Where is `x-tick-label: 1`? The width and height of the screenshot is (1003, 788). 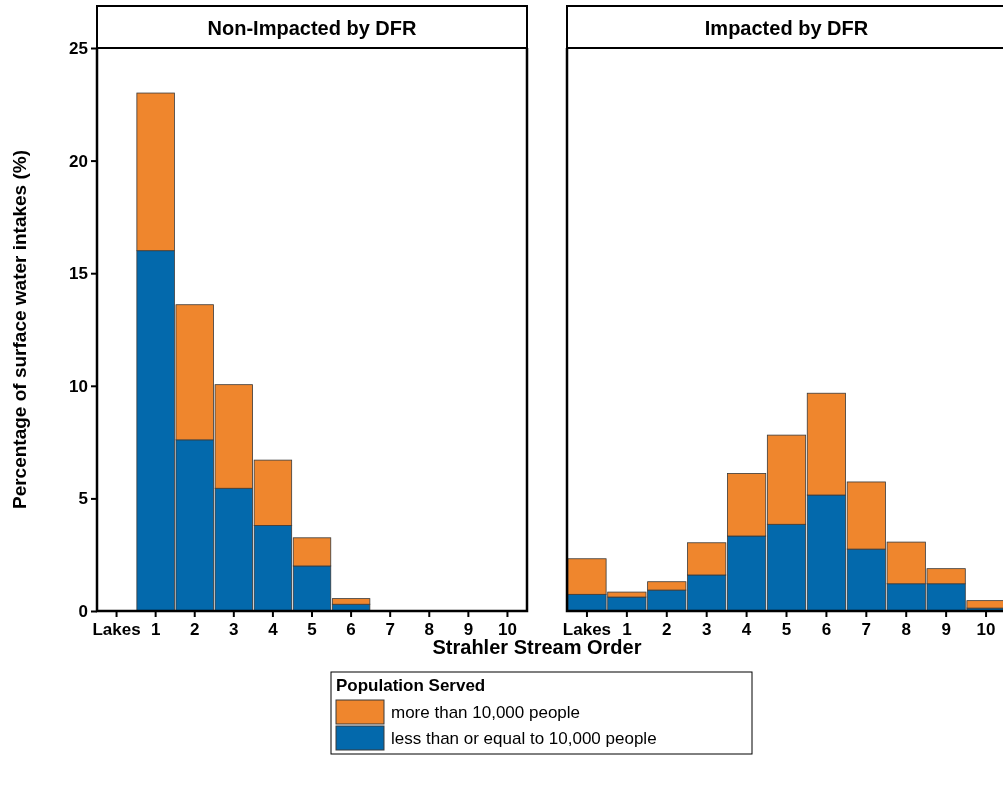 x-tick-label: 1 is located at coordinates (155, 630).